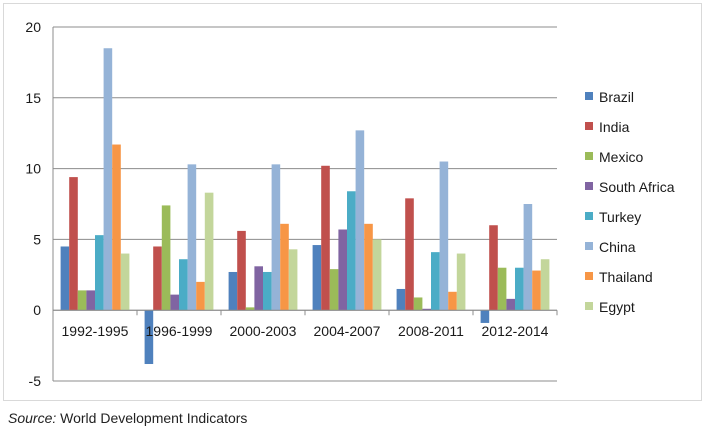  What do you see at coordinates (33, 27) in the screenshot?
I see `y-tick-label: 20` at bounding box center [33, 27].